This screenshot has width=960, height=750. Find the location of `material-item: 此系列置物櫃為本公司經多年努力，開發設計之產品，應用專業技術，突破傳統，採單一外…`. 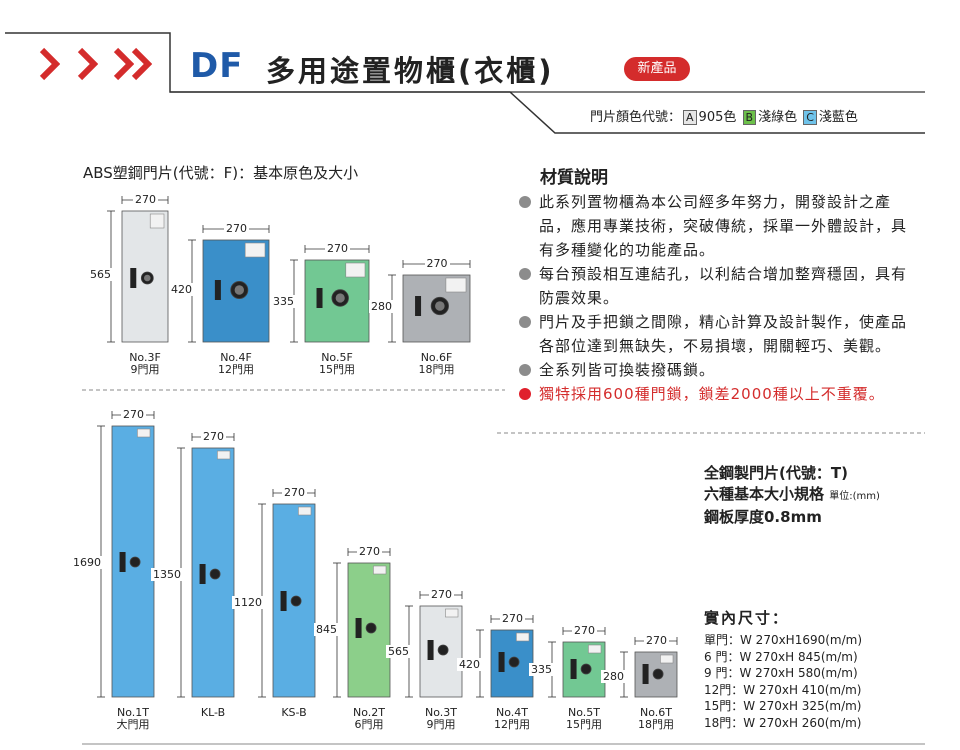

material-item: 此系列置物櫃為本公司經多年努力，開發設計之產品，應用專業技術，突破傳統，採單一外… is located at coordinates (719, 226).